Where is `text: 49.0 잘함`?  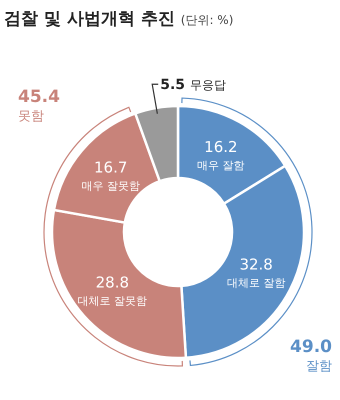
text: 49.0 잘함 is located at coordinates (311, 355).